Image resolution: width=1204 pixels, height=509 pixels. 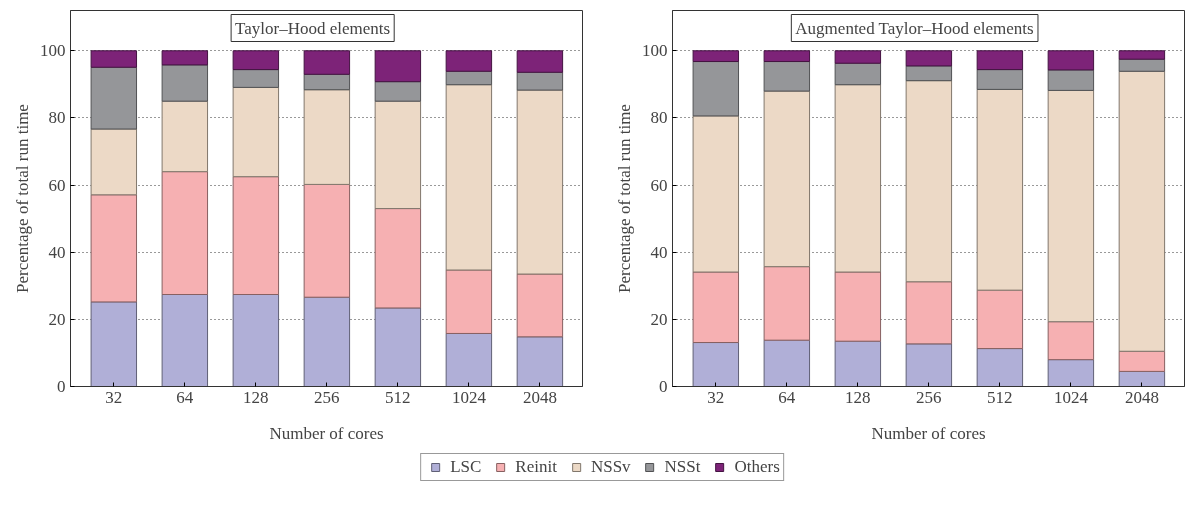 What do you see at coordinates (185, 397) in the screenshot?
I see `x-tick-label: 64` at bounding box center [185, 397].